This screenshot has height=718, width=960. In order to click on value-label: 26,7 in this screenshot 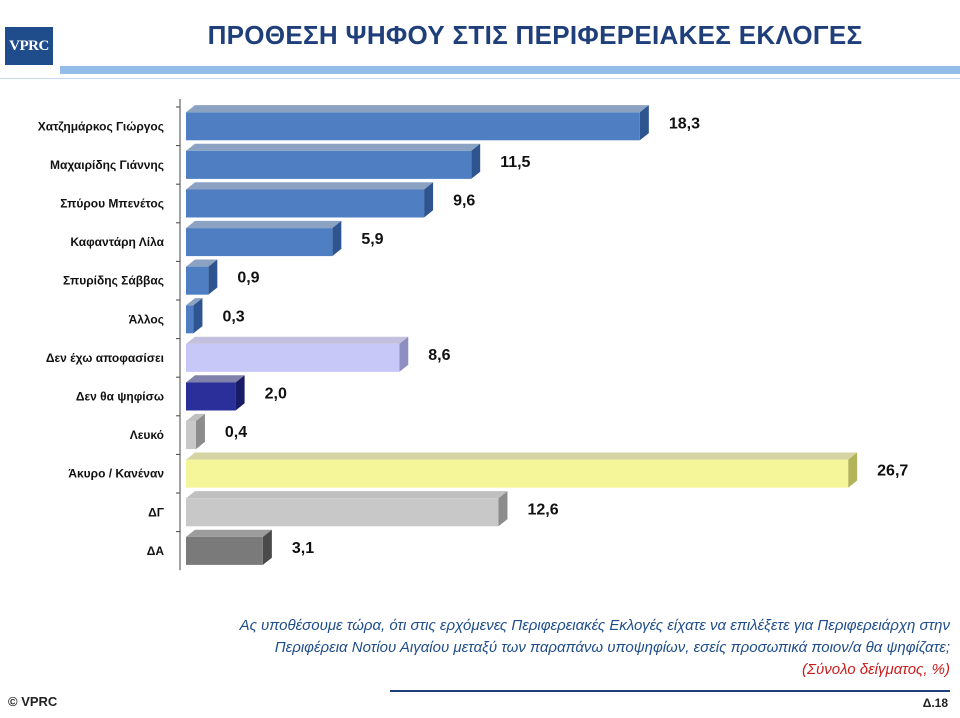, I will do `click(892, 471)`.